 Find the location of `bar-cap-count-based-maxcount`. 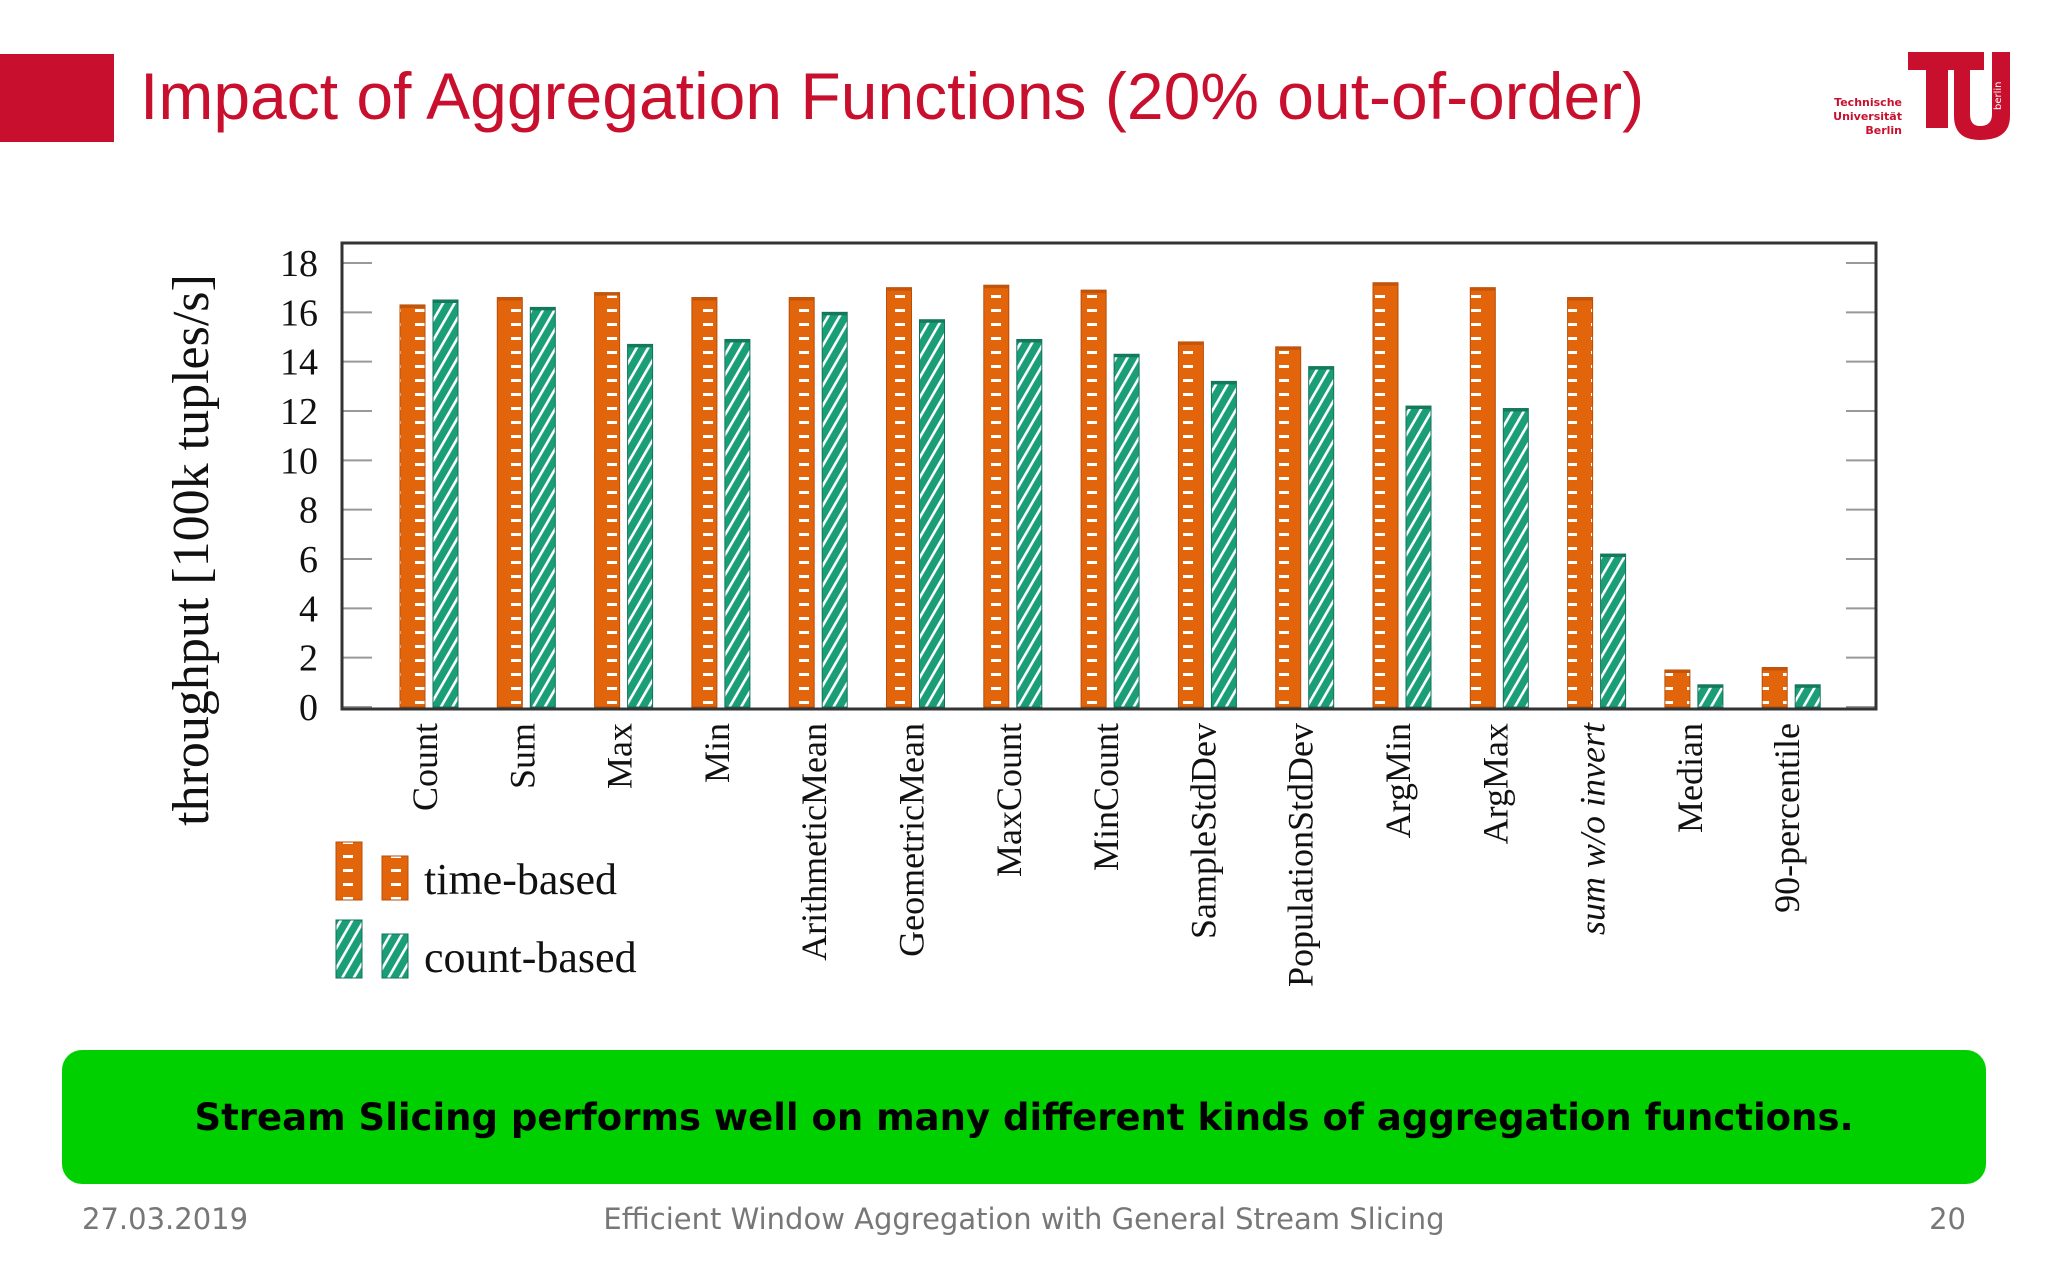

bar-cap-count-based-maxcount is located at coordinates (1029, 341).